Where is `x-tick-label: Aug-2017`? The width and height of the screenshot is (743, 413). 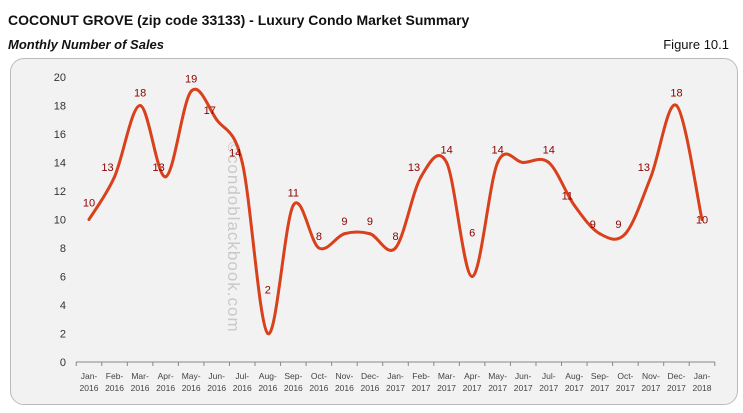
x-tick-label: Aug-2017 is located at coordinates (574, 382).